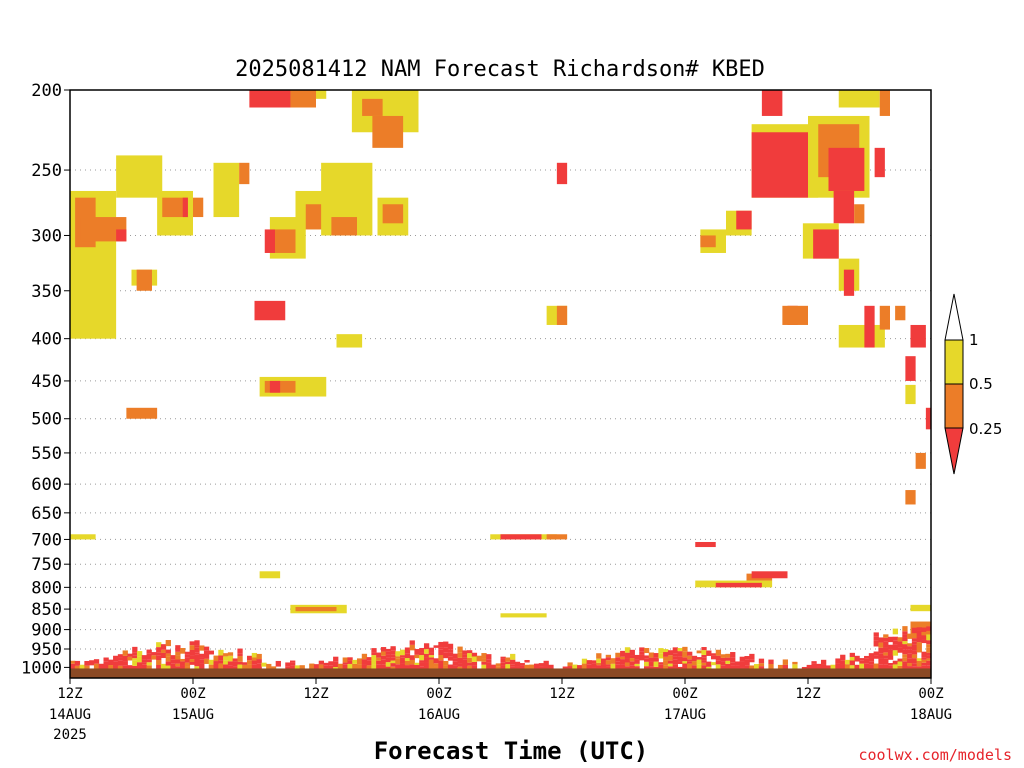 Image resolution: width=1024 pixels, height=768 pixels. Describe the element at coordinates (935, 755) in the screenshot. I see `site-credit: coolwx.com/models` at that location.